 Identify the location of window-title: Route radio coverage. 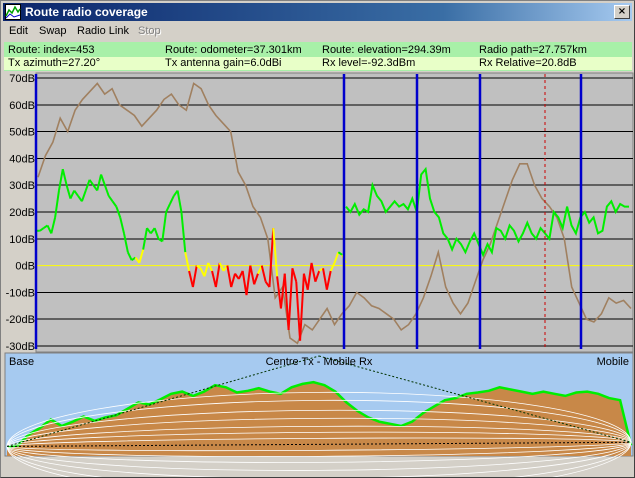
(86, 12).